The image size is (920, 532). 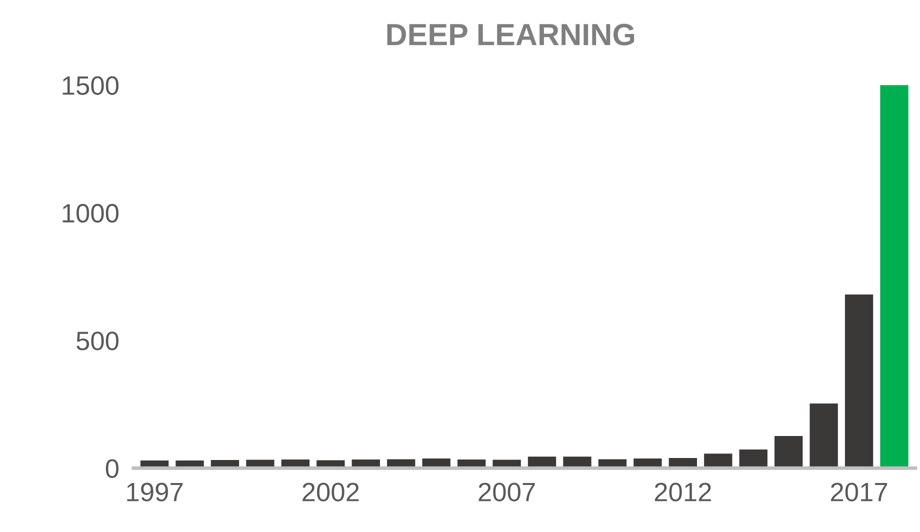 What do you see at coordinates (330, 492) in the screenshot?
I see `x-tick-label: 2002` at bounding box center [330, 492].